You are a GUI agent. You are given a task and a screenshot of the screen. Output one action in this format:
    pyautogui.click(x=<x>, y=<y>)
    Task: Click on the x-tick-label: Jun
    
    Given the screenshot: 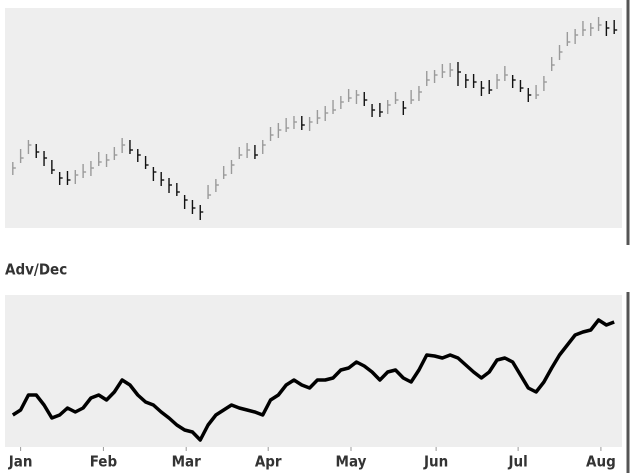 What is the action you would take?
    pyautogui.click(x=435, y=462)
    